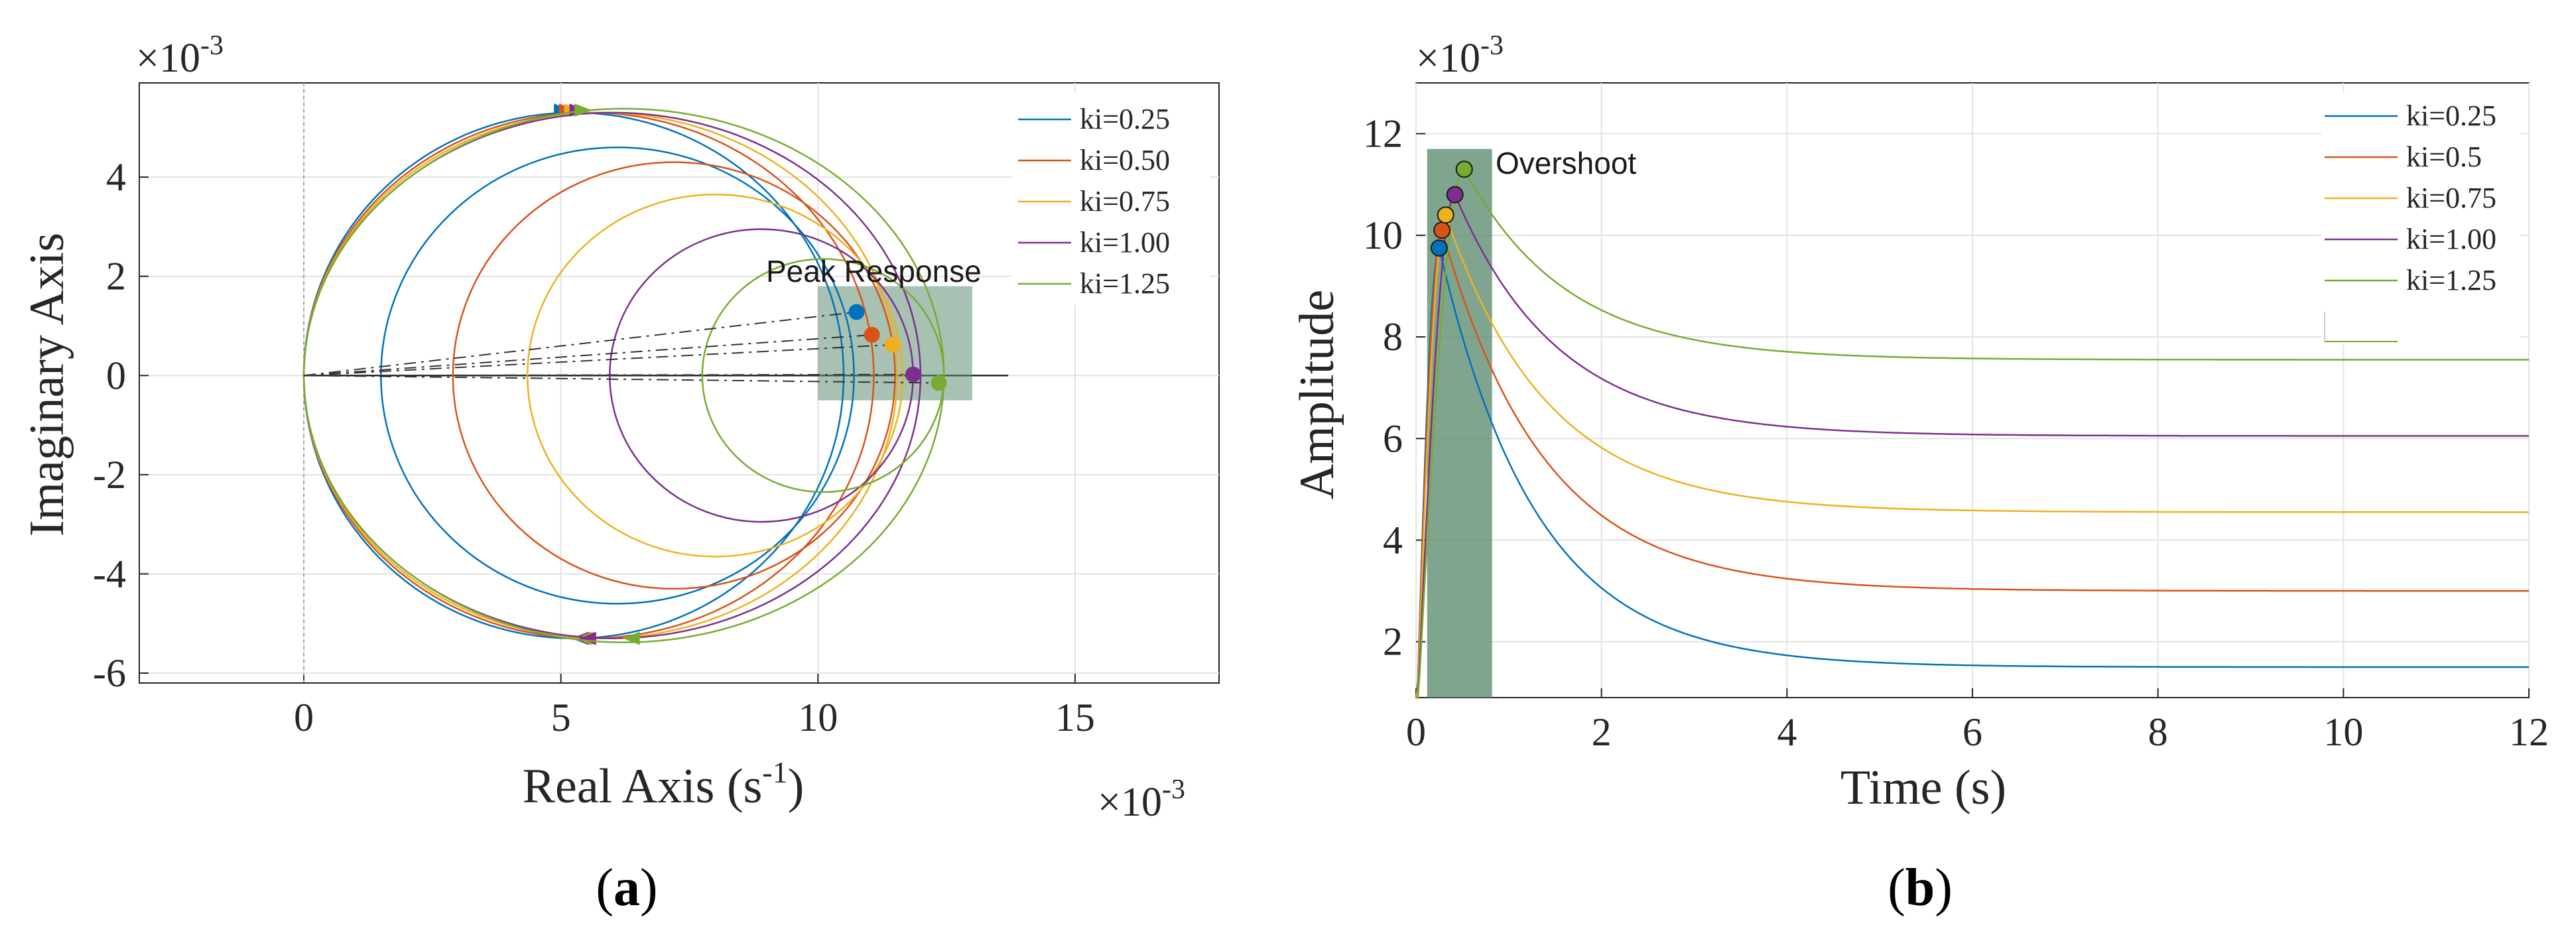 This screenshot has width=2576, height=935. I want to click on panel-b-ytick-label: 2, so click(1393, 642).